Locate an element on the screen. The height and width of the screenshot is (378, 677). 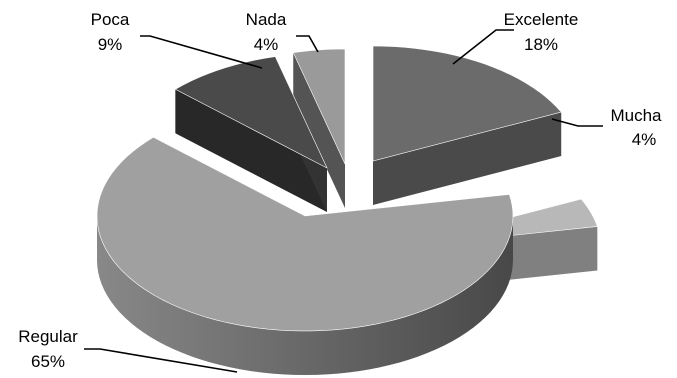
slice-wall-shade-excelente is located at coordinates (467, 158).